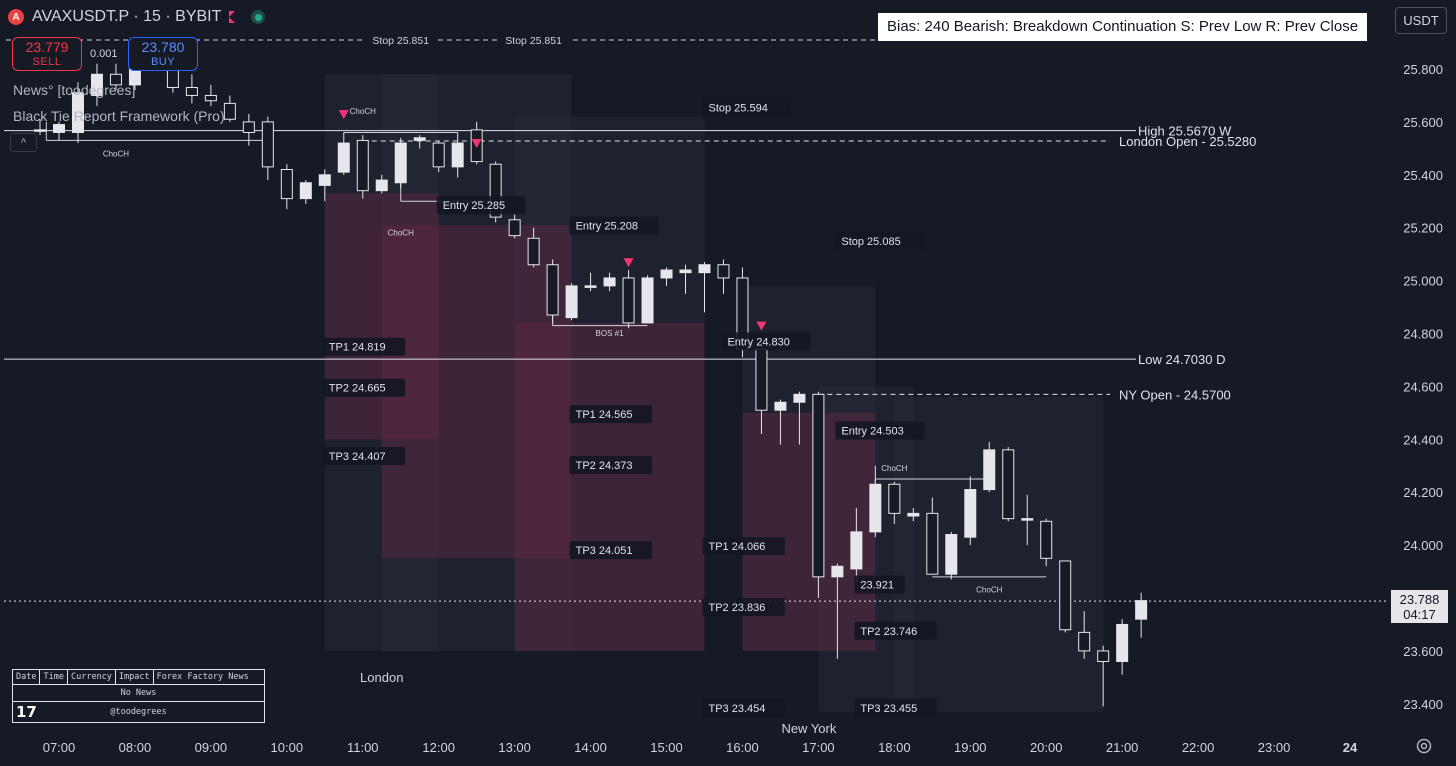  Describe the element at coordinates (363, 747) in the screenshot. I see `x-tick-label: 11:00` at that location.